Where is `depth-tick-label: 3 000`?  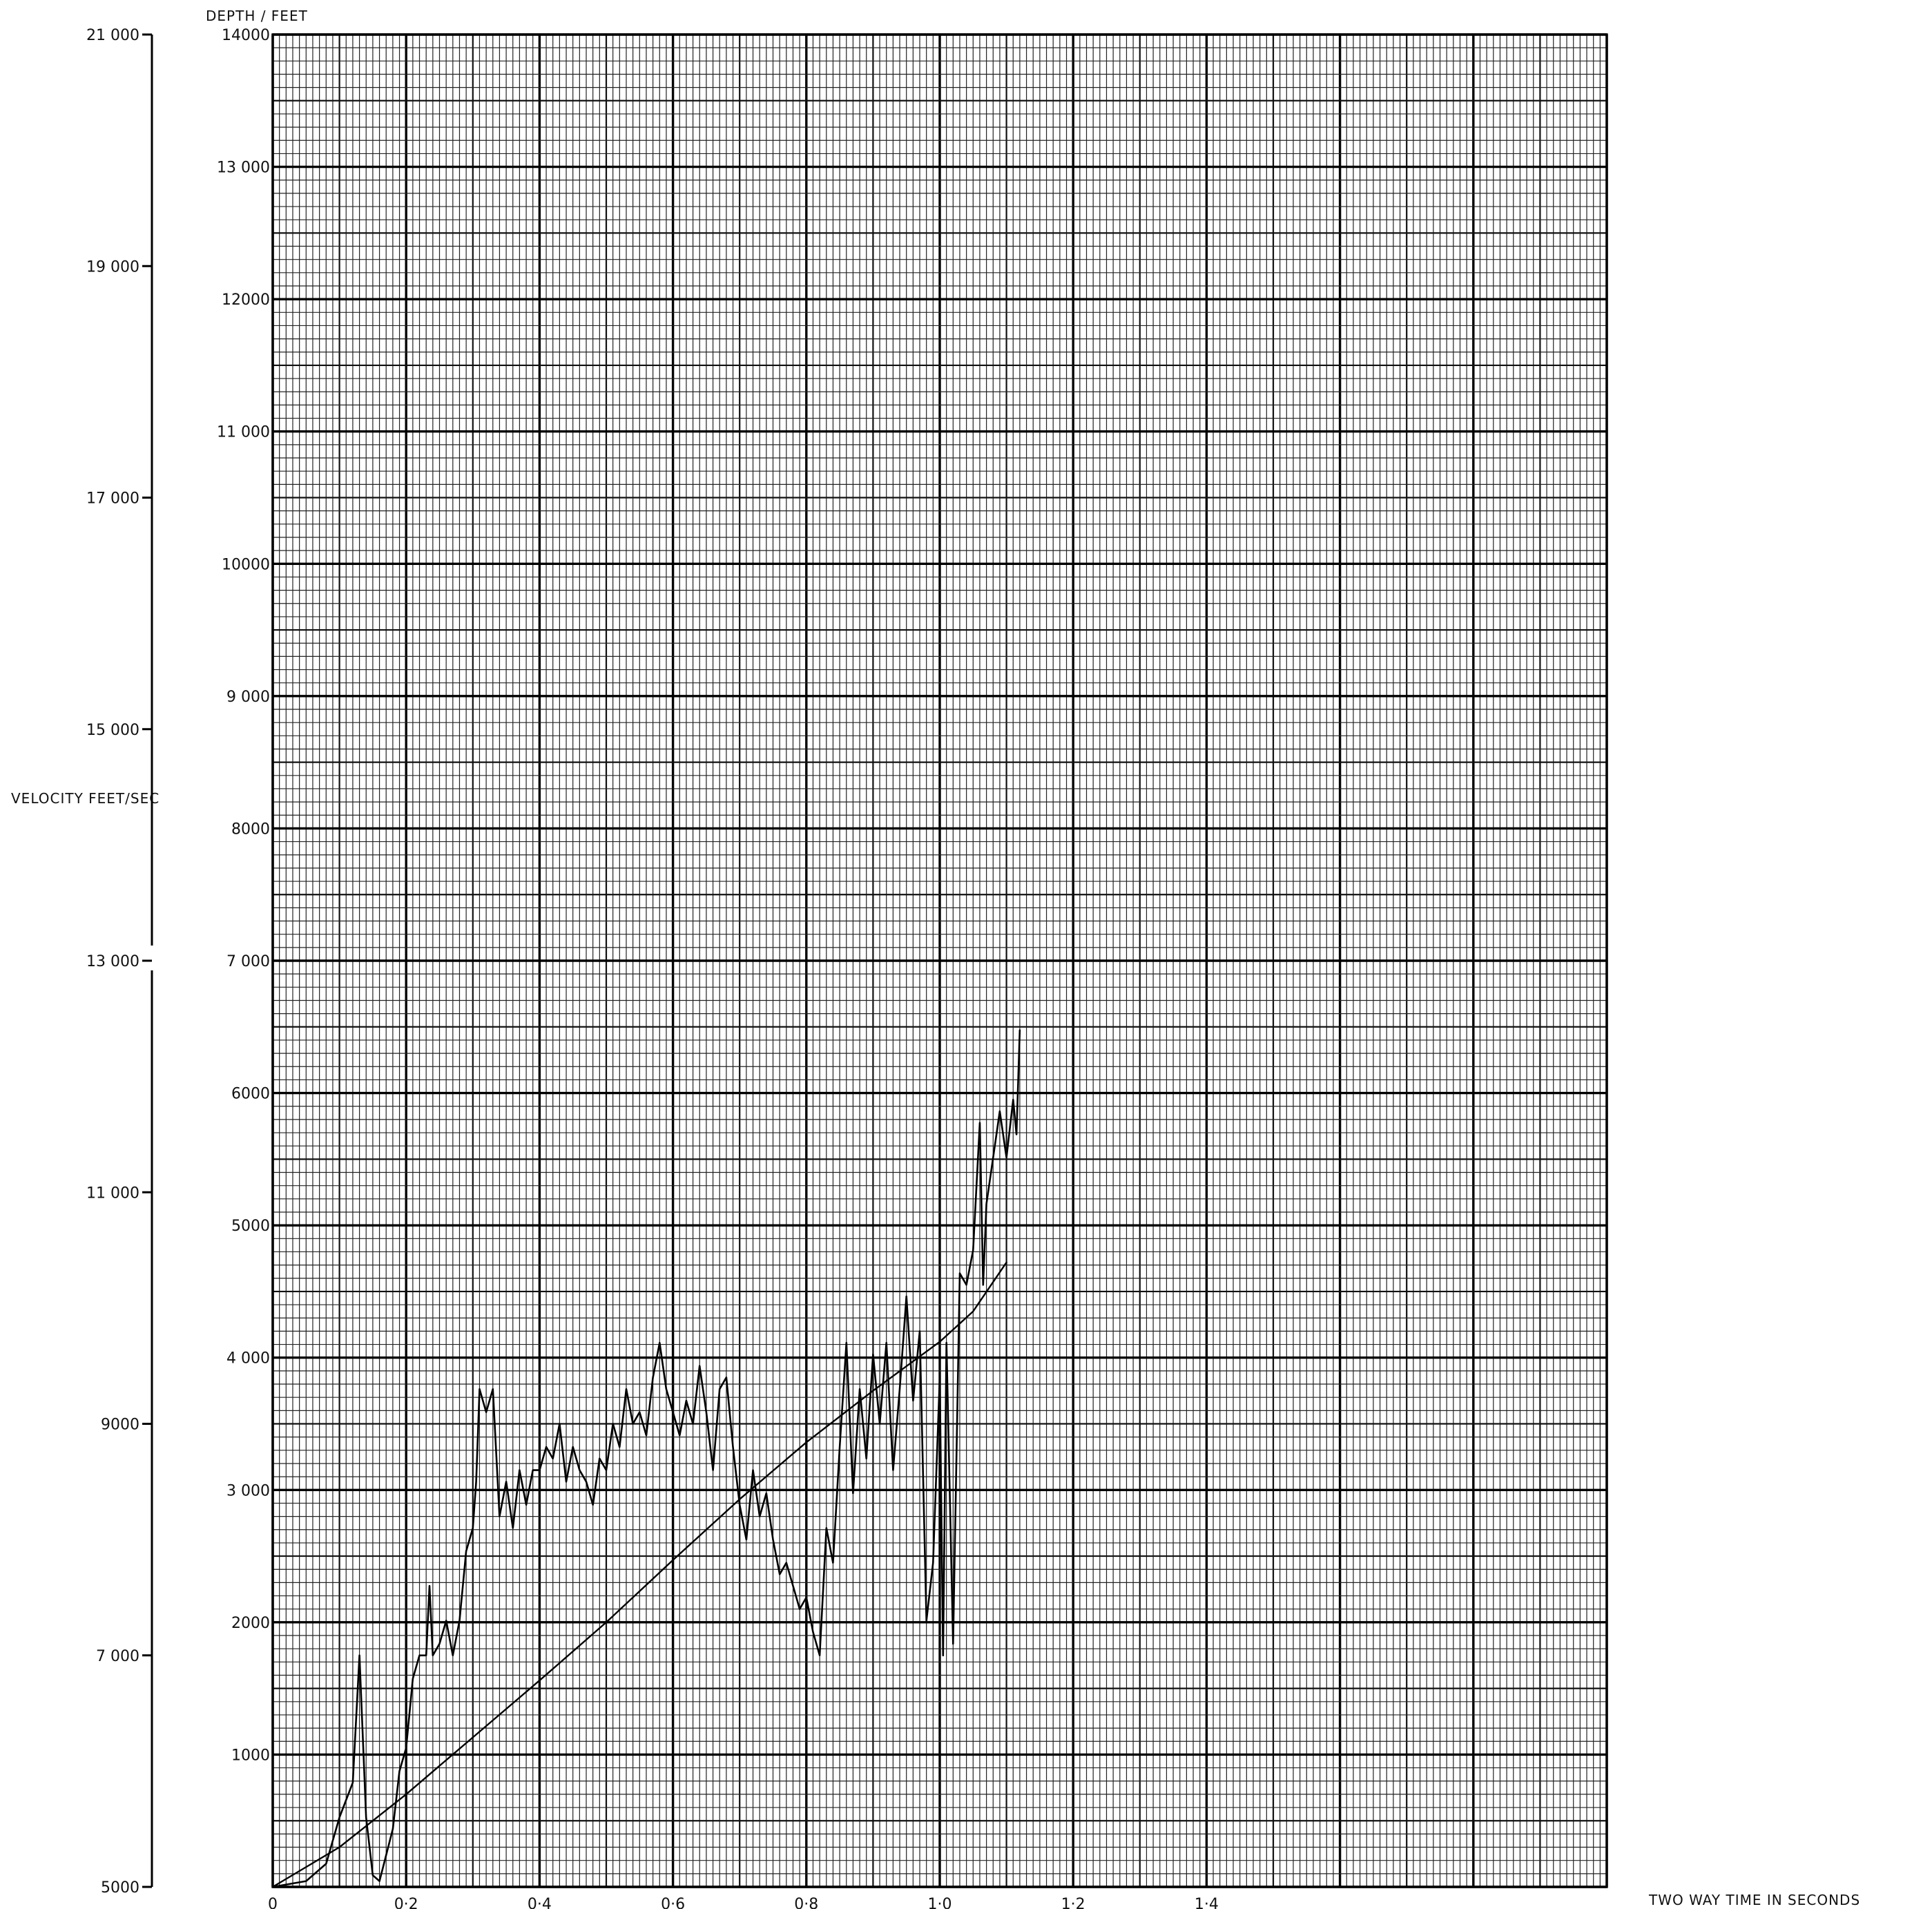
depth-tick-label: 3 000 is located at coordinates (248, 1490).